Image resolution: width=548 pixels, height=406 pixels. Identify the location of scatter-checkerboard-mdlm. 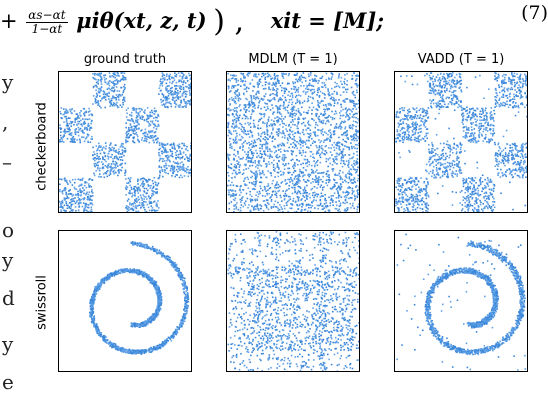
(293, 142).